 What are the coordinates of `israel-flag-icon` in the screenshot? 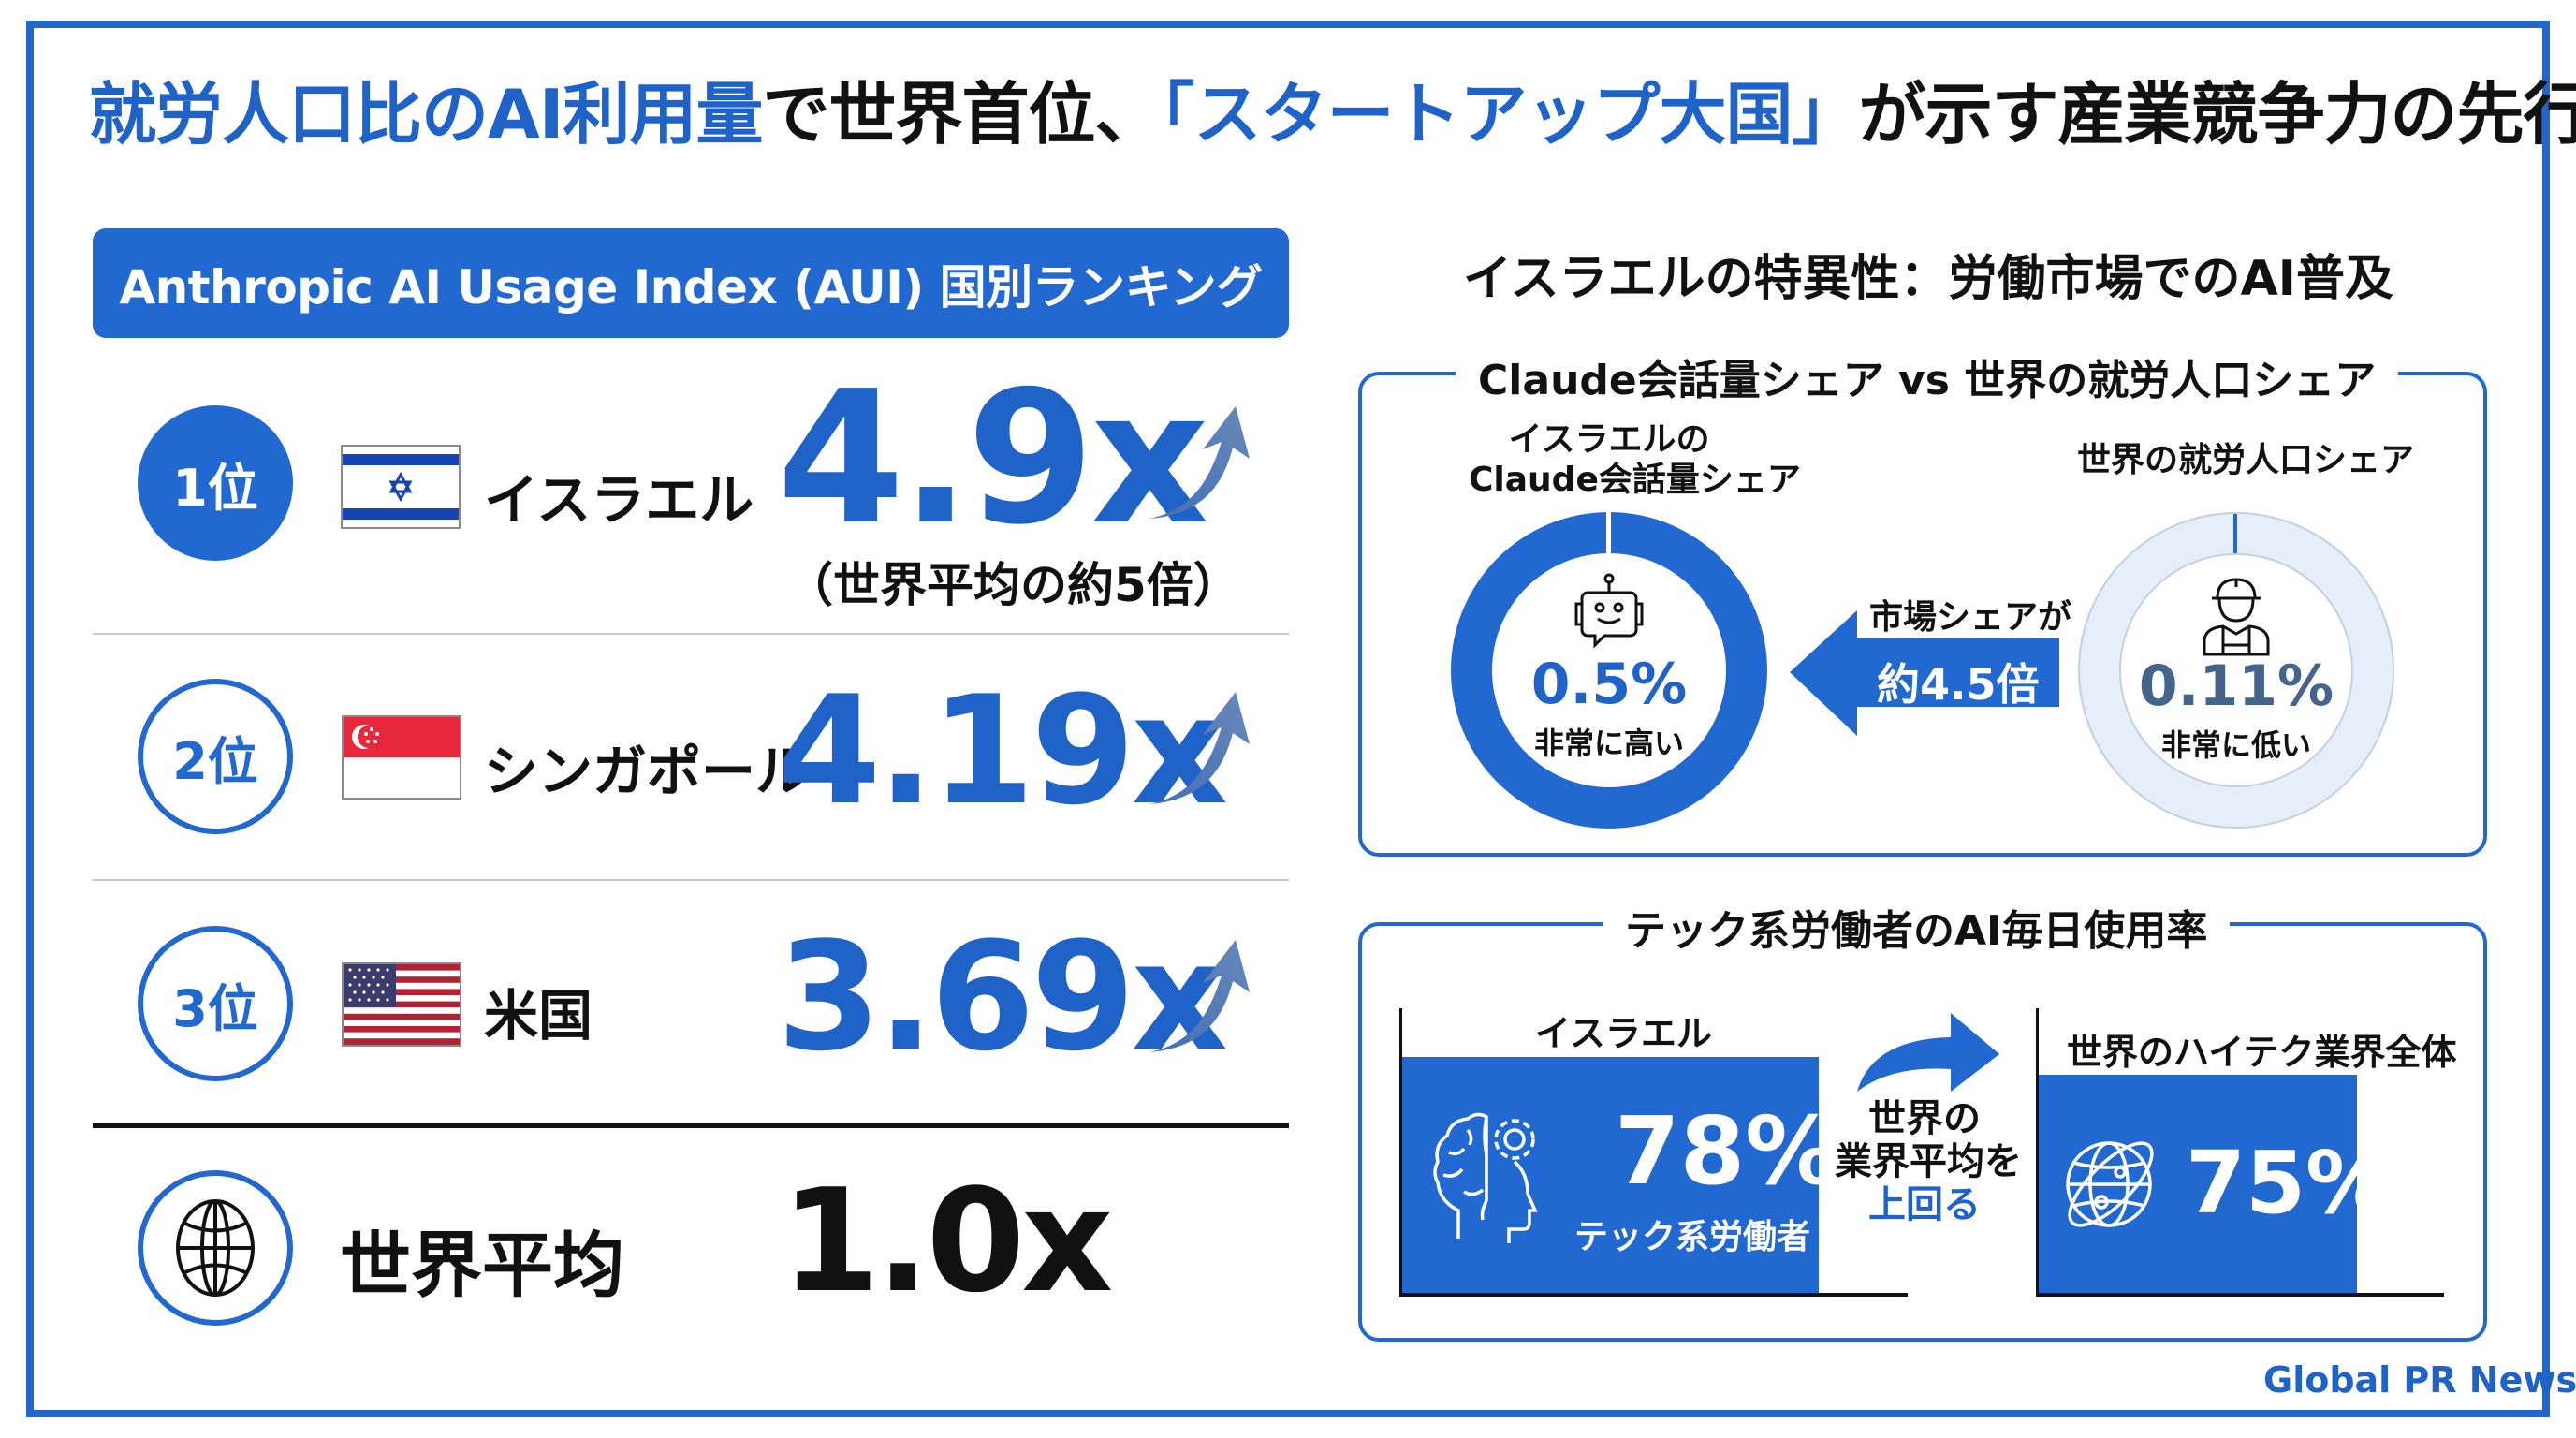 It's located at (401, 487).